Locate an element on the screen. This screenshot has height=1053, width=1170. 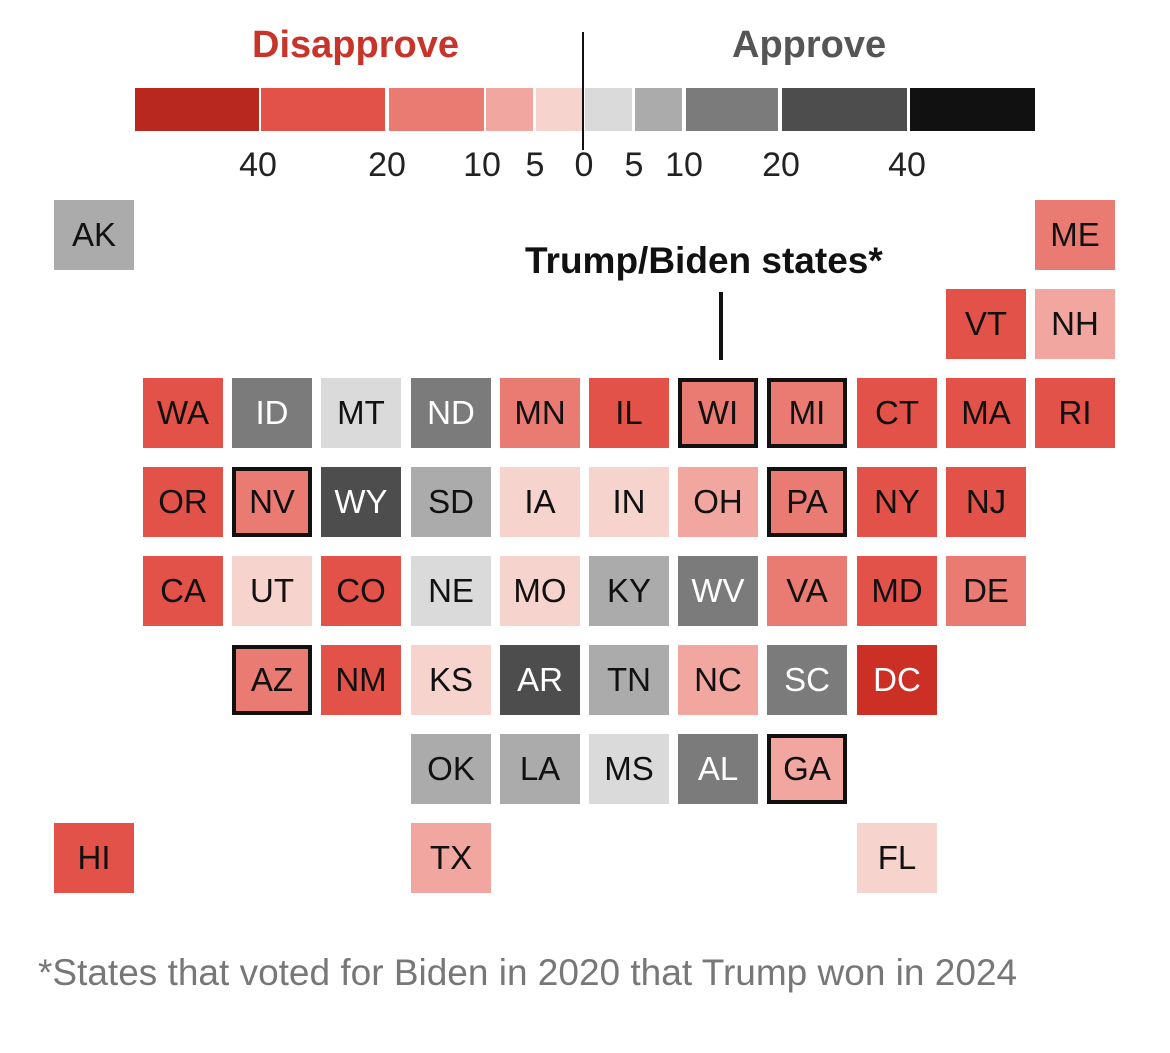
state-tile-mn: MN is located at coordinates (540, 413).